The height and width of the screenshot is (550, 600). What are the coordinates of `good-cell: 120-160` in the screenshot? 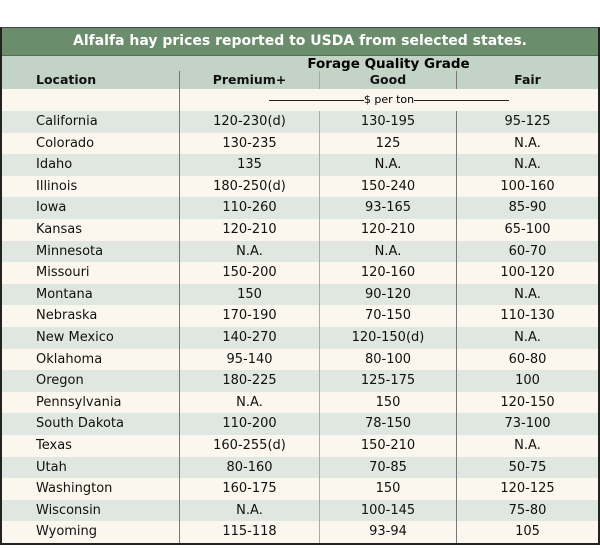 It's located at (387, 273).